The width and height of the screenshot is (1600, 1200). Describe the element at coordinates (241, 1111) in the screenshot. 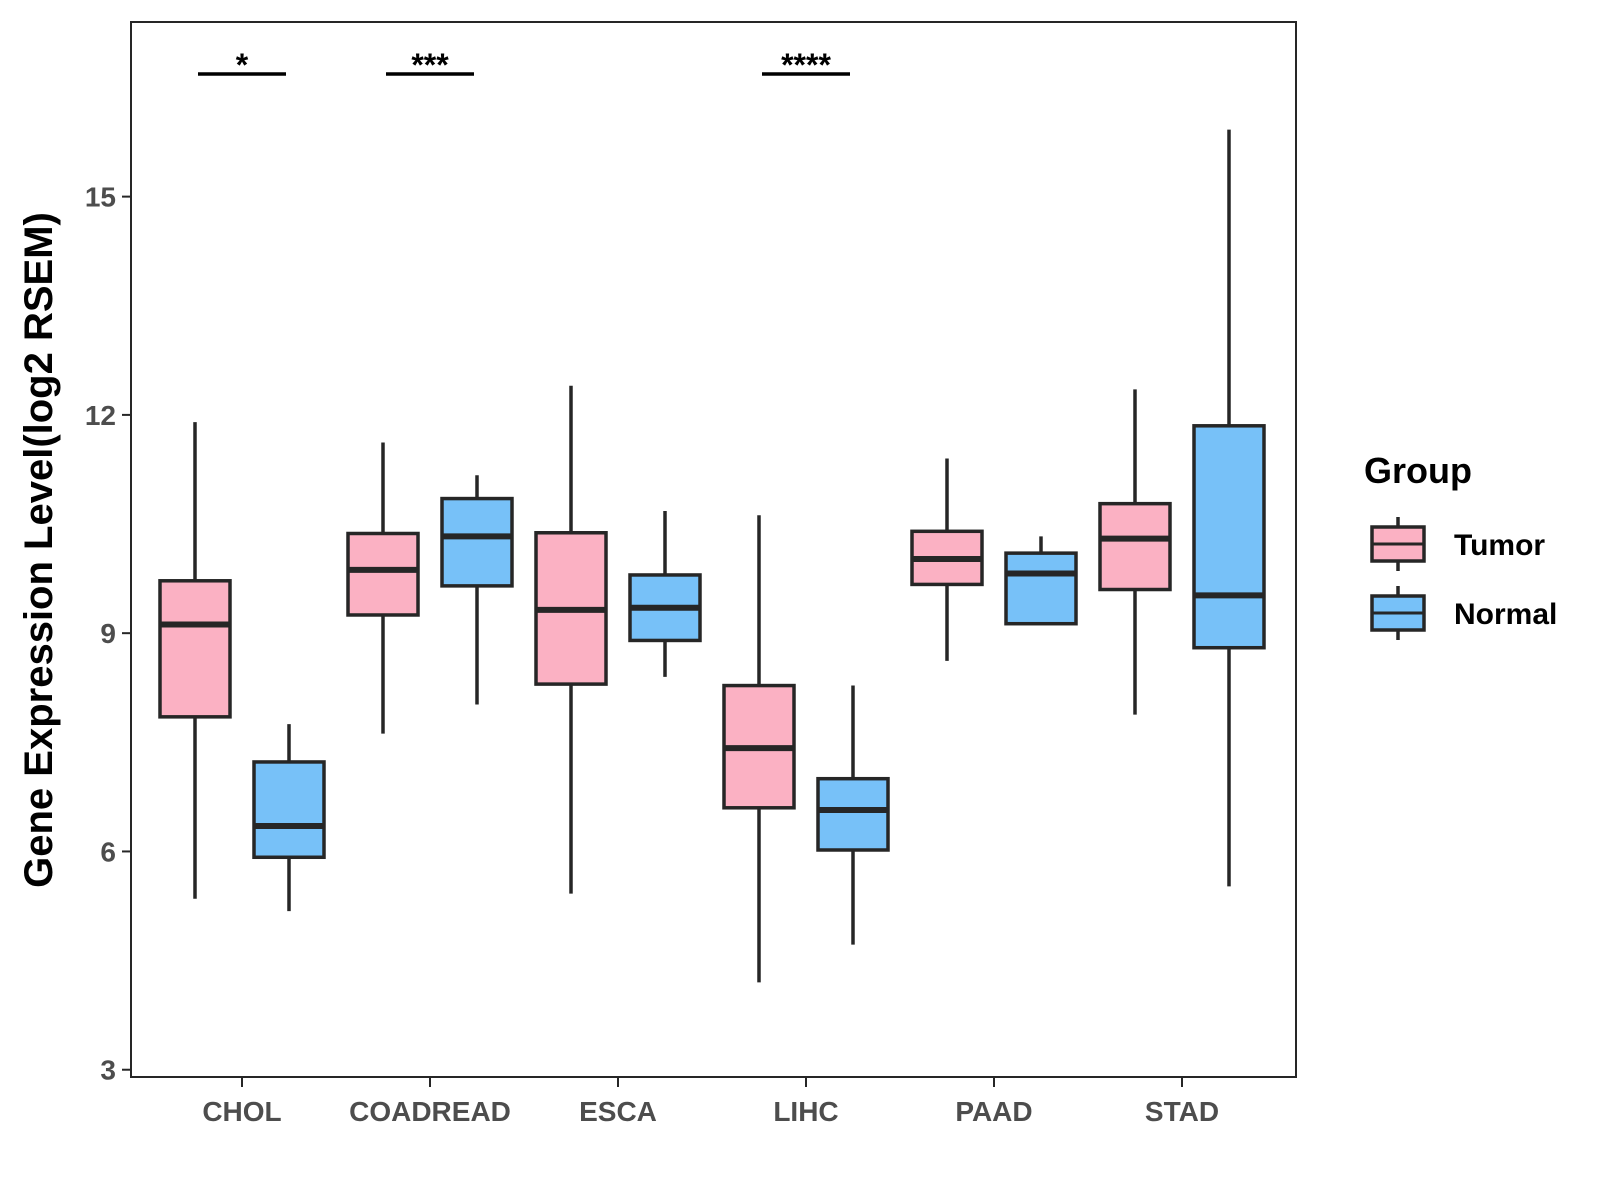

I see `x-tick-label: CHOL` at that location.